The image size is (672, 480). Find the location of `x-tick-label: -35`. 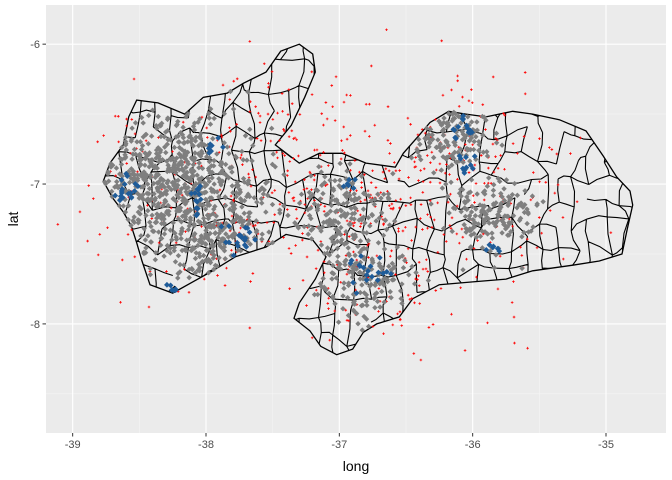

x-tick-label: -35 is located at coordinates (606, 445).